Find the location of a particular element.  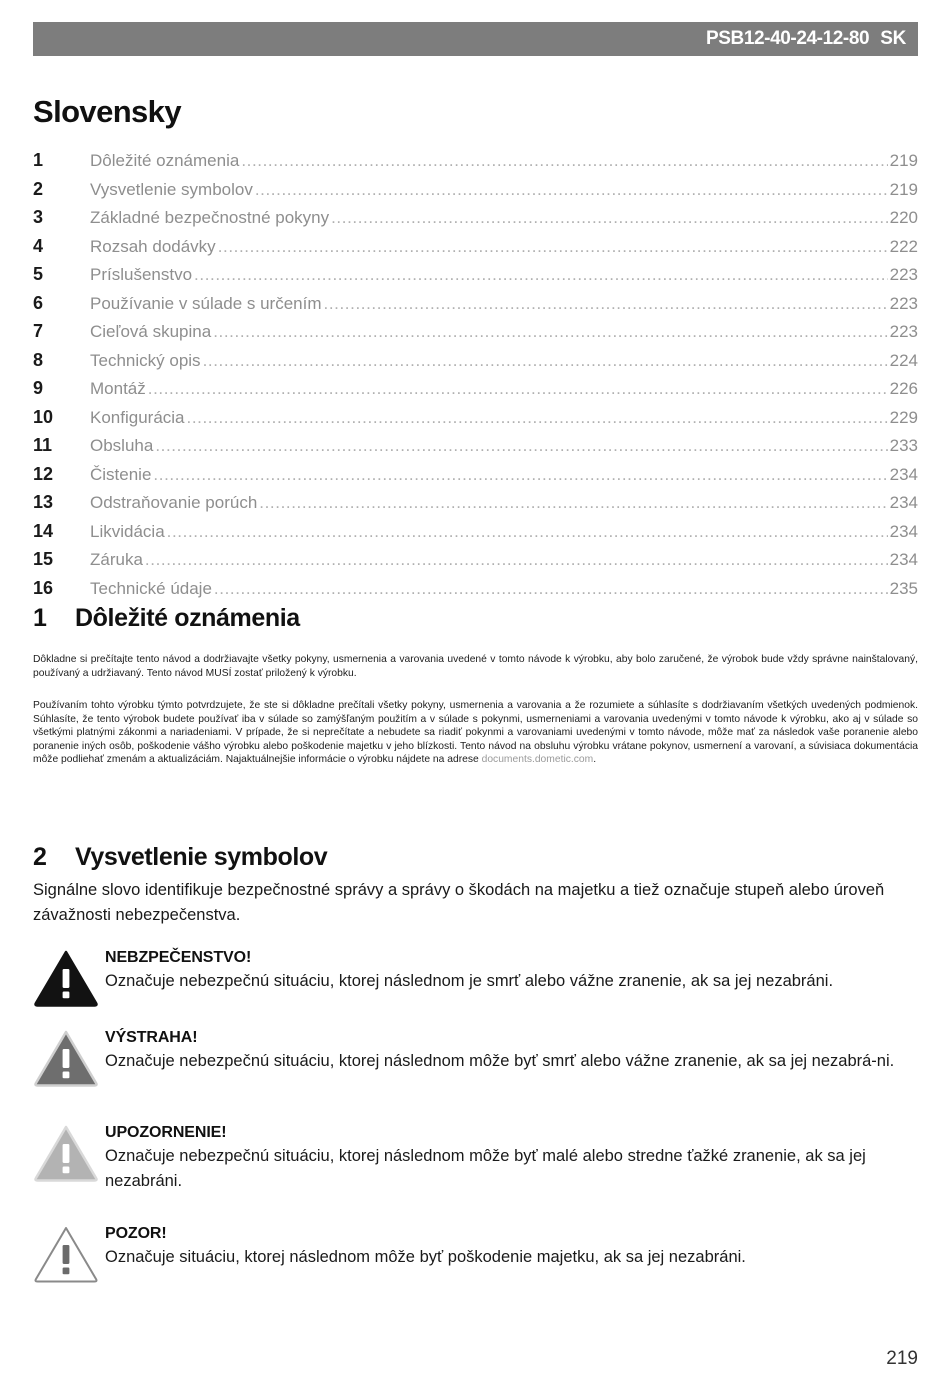

toc-entry-title: Čistenie is located at coordinates (121, 474).